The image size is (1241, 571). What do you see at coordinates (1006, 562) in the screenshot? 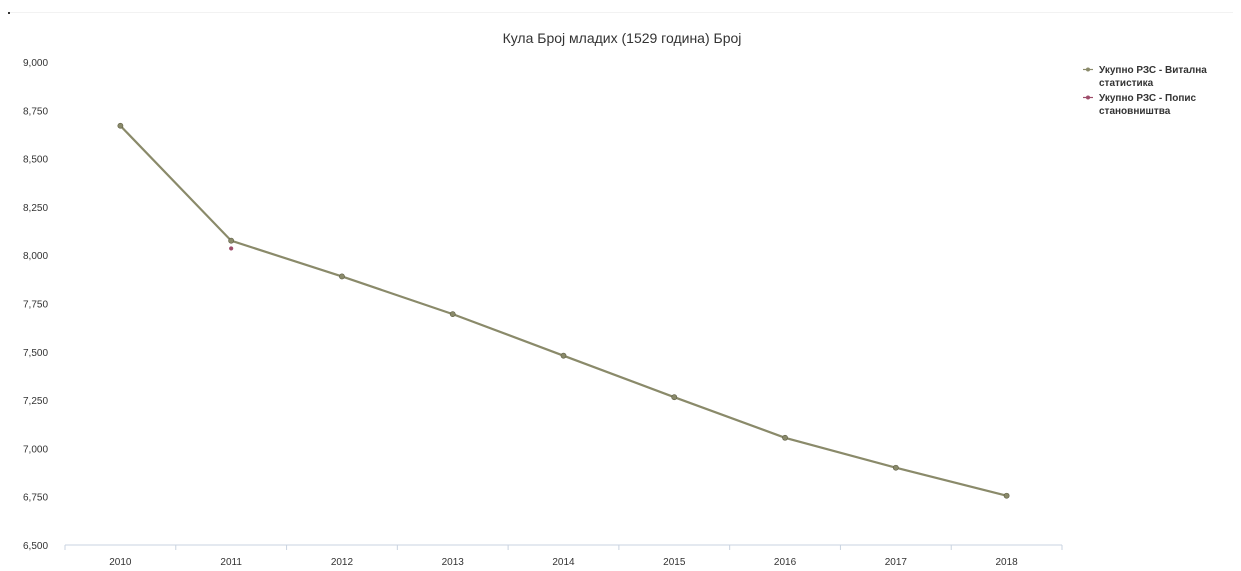
I see `x-tick-label: 2018` at bounding box center [1006, 562].